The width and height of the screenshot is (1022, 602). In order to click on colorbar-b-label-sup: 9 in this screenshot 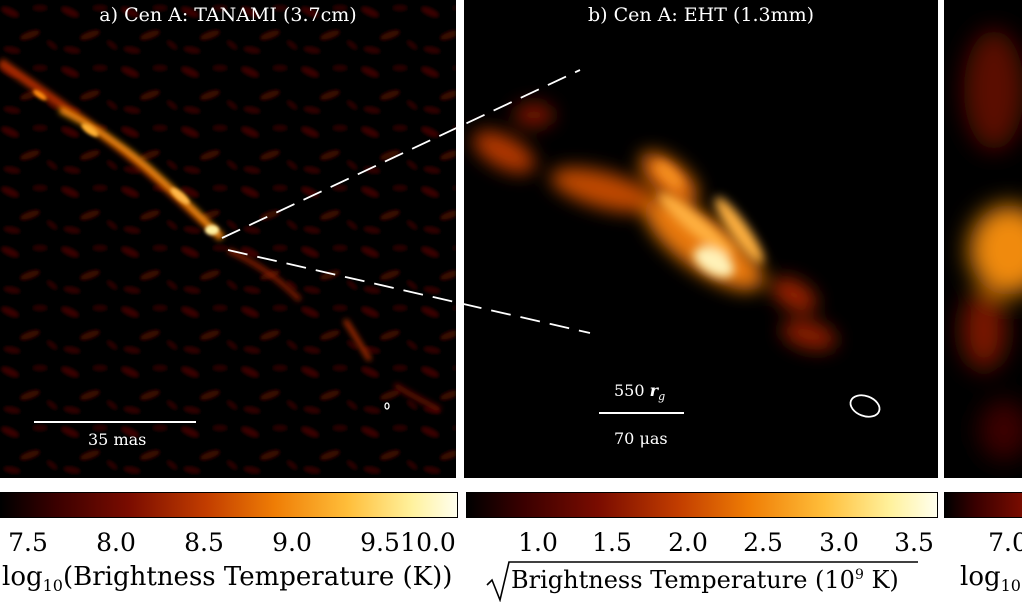, I will do `click(859, 575)`.